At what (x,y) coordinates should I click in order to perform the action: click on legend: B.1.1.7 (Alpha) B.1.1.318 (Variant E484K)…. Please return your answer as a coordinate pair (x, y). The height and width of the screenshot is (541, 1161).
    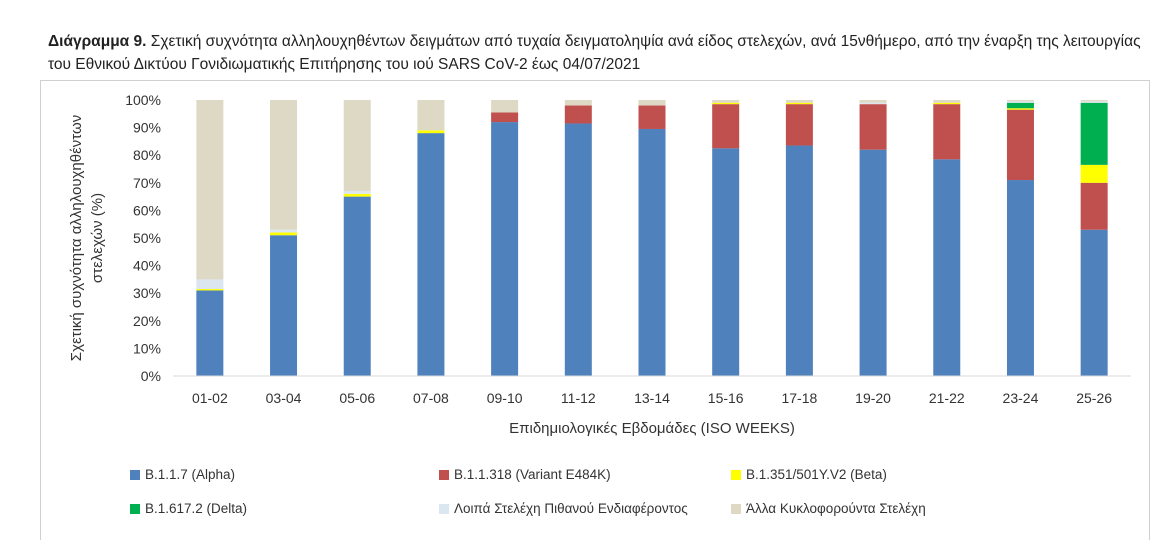
    Looking at the image, I should click on (528, 491).